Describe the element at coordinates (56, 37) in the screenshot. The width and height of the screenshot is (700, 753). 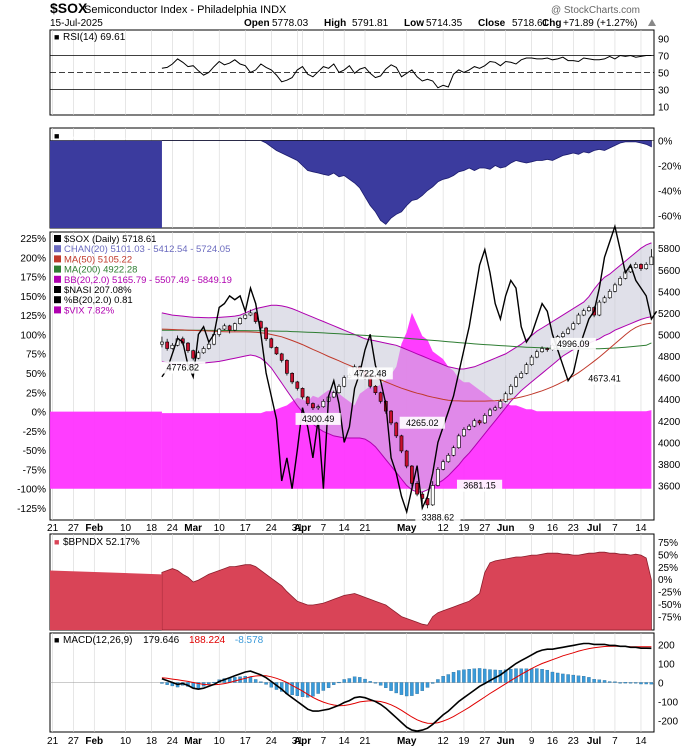
I see `rsi-legend-swatch: ■` at that location.